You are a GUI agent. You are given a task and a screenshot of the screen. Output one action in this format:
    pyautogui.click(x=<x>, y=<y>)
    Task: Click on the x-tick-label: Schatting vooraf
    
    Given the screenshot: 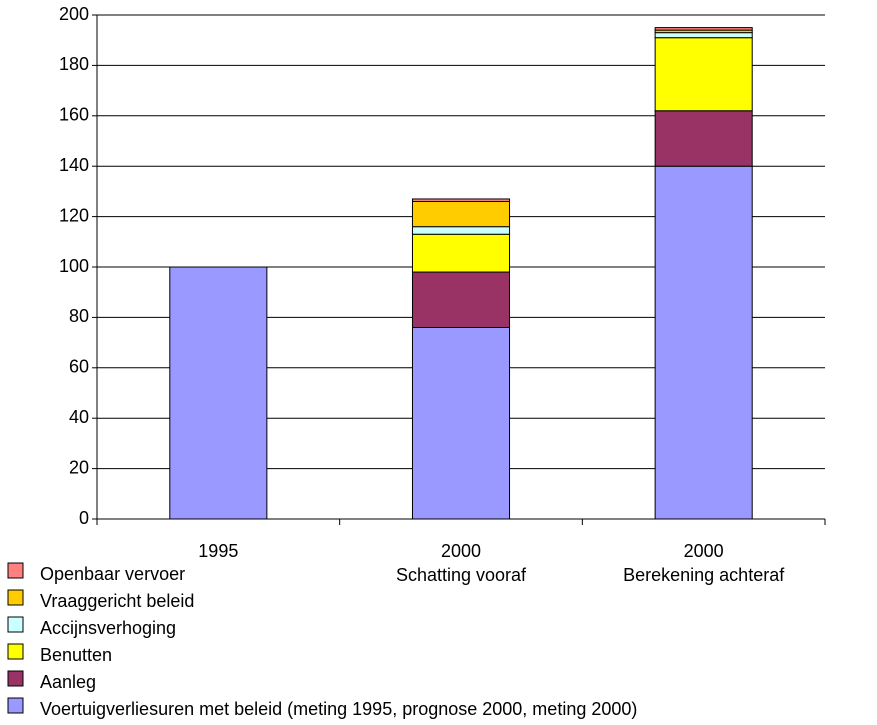 What is the action you would take?
    pyautogui.click(x=461, y=575)
    